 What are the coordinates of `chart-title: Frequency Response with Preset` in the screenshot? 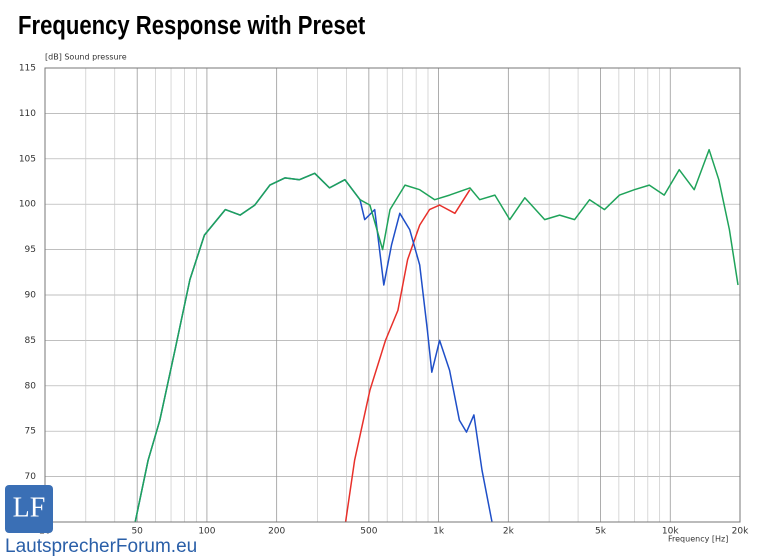 It's located at (191, 25).